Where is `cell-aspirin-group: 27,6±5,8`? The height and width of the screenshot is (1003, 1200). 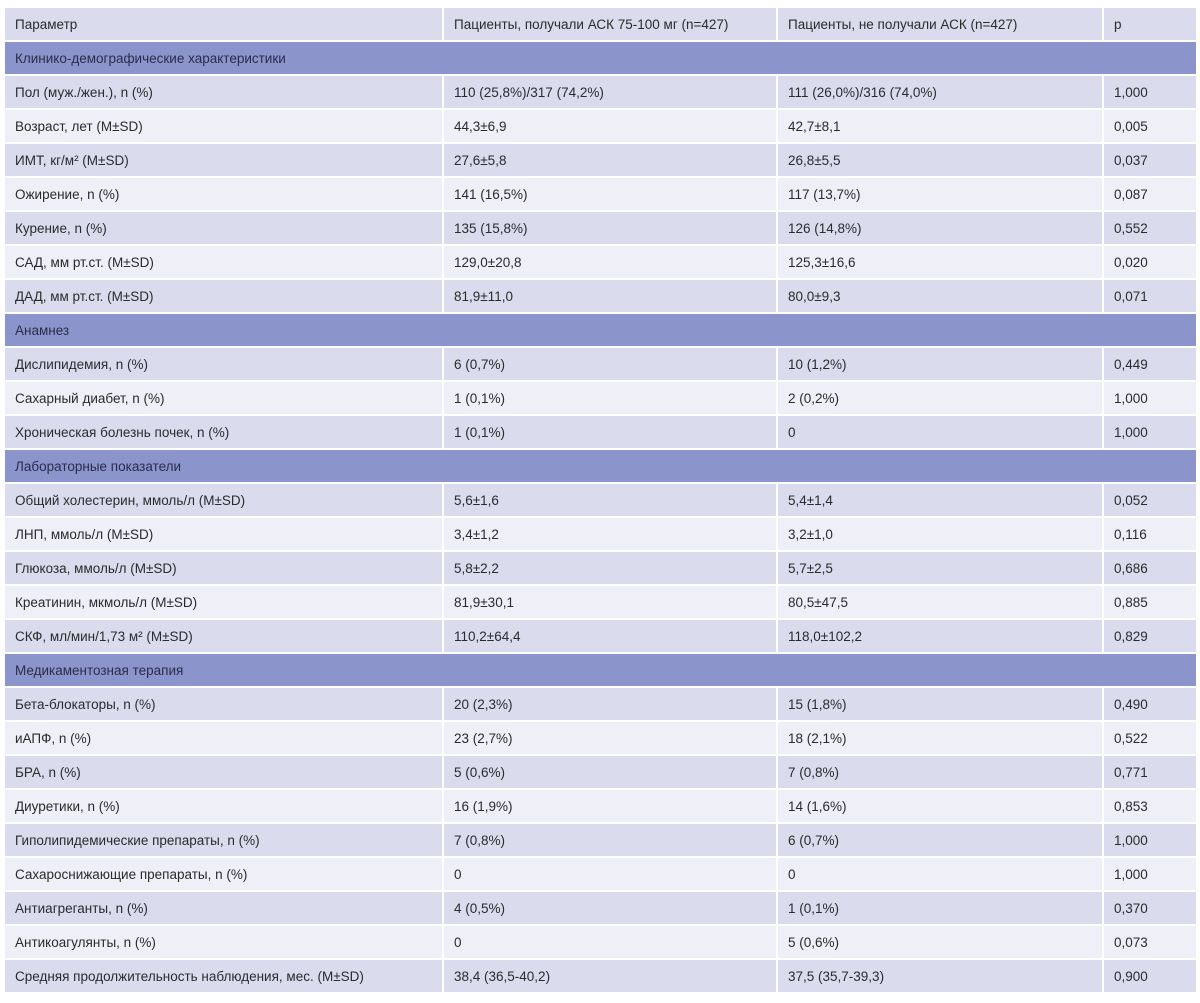 cell-aspirin-group: 27,6±5,8 is located at coordinates (611, 160).